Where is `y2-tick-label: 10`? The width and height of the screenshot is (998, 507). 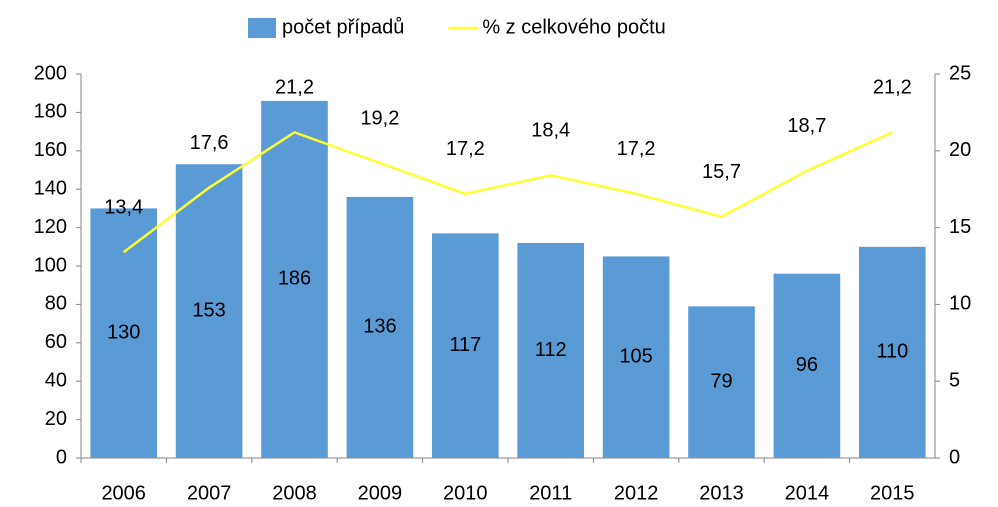
y2-tick-label: 10 is located at coordinates (960, 304).